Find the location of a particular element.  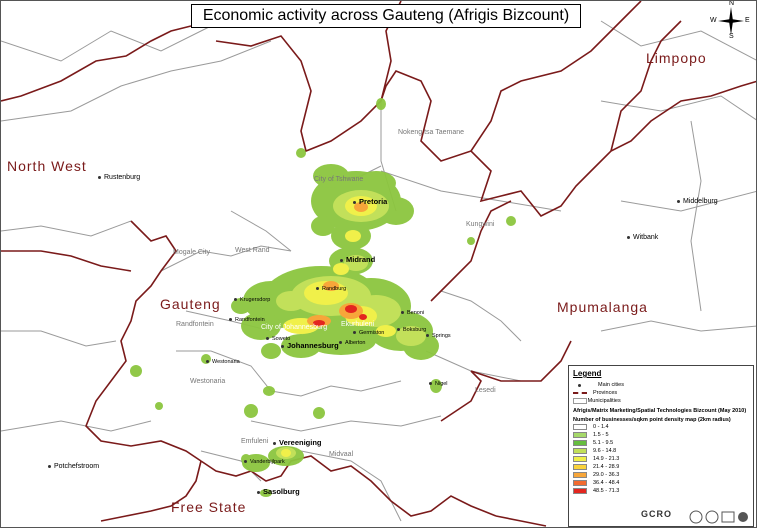

legend-class-row: 0 - 1.4 is located at coordinates (661, 427).